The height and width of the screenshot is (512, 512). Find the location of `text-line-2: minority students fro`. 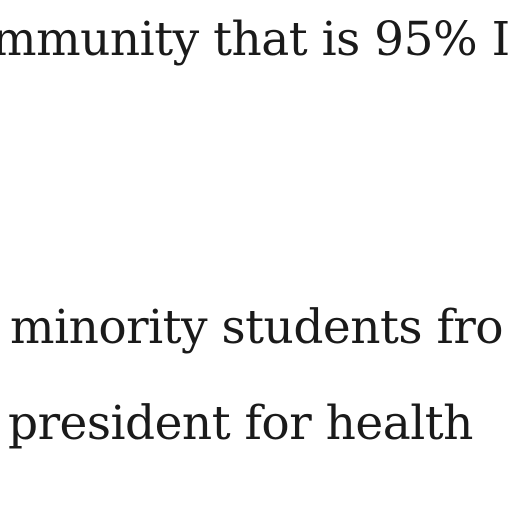

text-line-2: minority students fro is located at coordinates (257, 327).